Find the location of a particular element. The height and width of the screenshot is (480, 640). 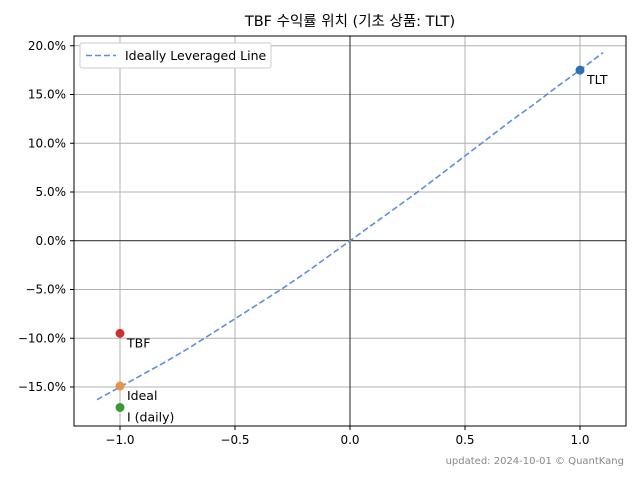

y-tick-label: 5.0% is located at coordinates (51, 192).